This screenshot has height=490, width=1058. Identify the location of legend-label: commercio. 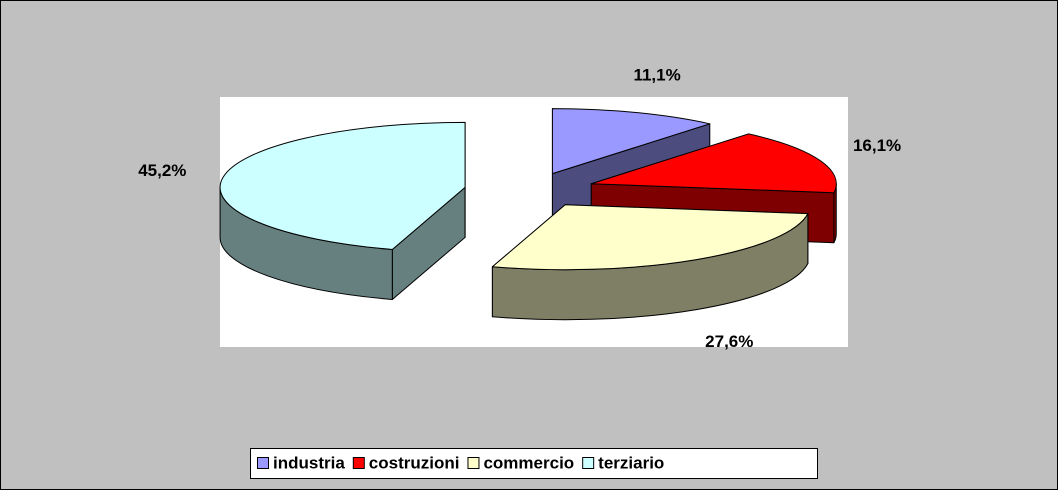
(528, 462).